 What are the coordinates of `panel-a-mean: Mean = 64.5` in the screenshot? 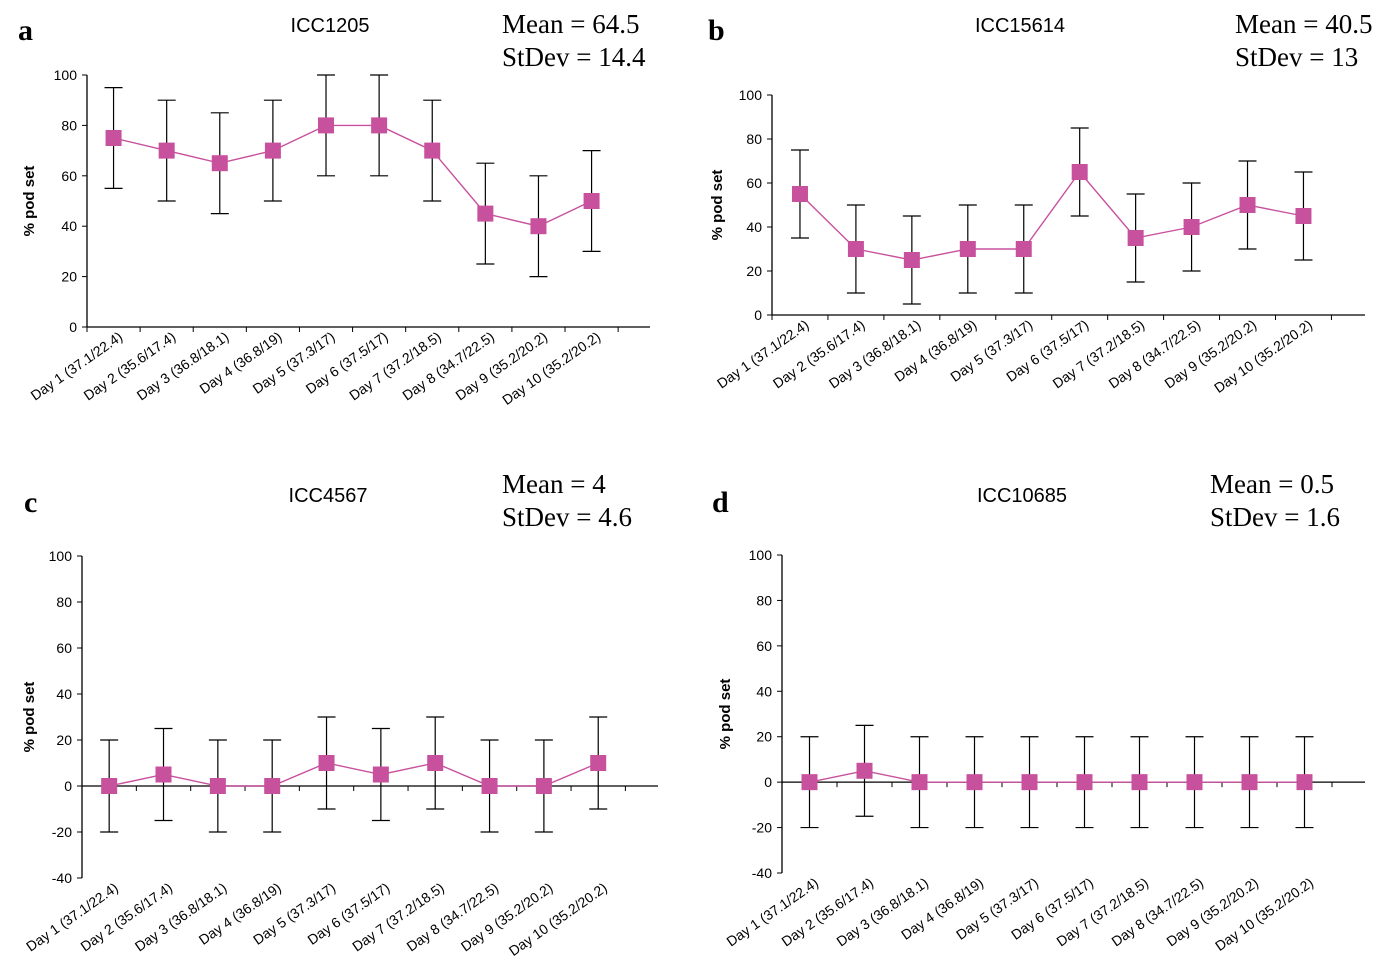 It's located at (570, 24).